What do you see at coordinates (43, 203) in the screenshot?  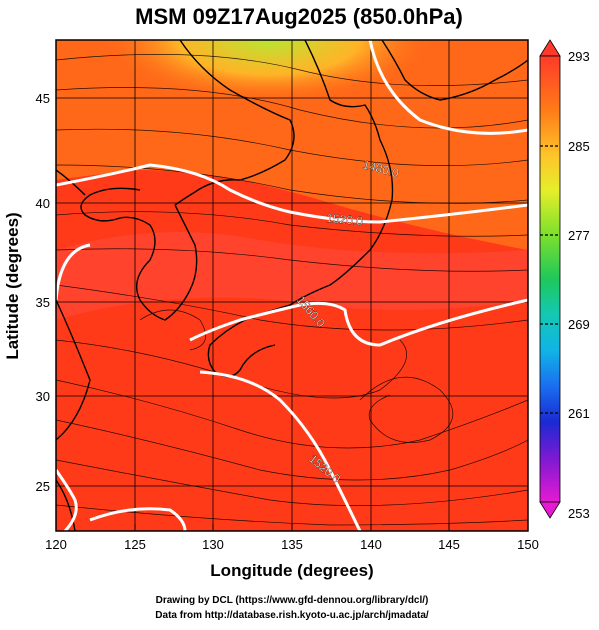 I see `y-tick-label: 40` at bounding box center [43, 203].